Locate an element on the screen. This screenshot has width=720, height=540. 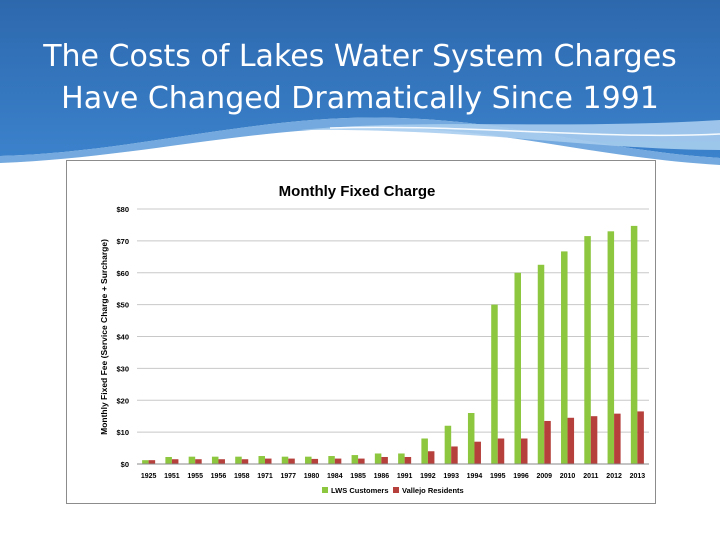
title-line-2: Have Changed Dramatically Since 1991 is located at coordinates (360, 98).